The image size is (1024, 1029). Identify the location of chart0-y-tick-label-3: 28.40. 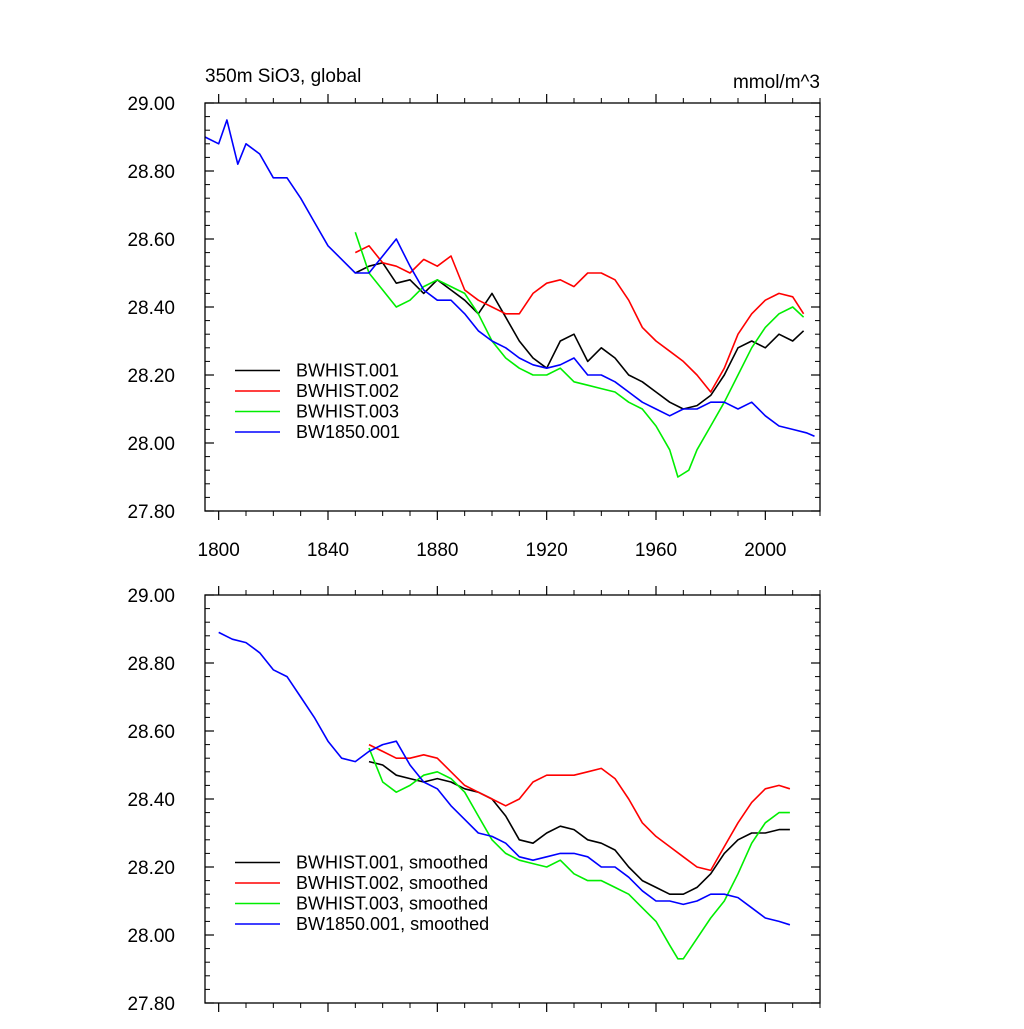
(151, 308).